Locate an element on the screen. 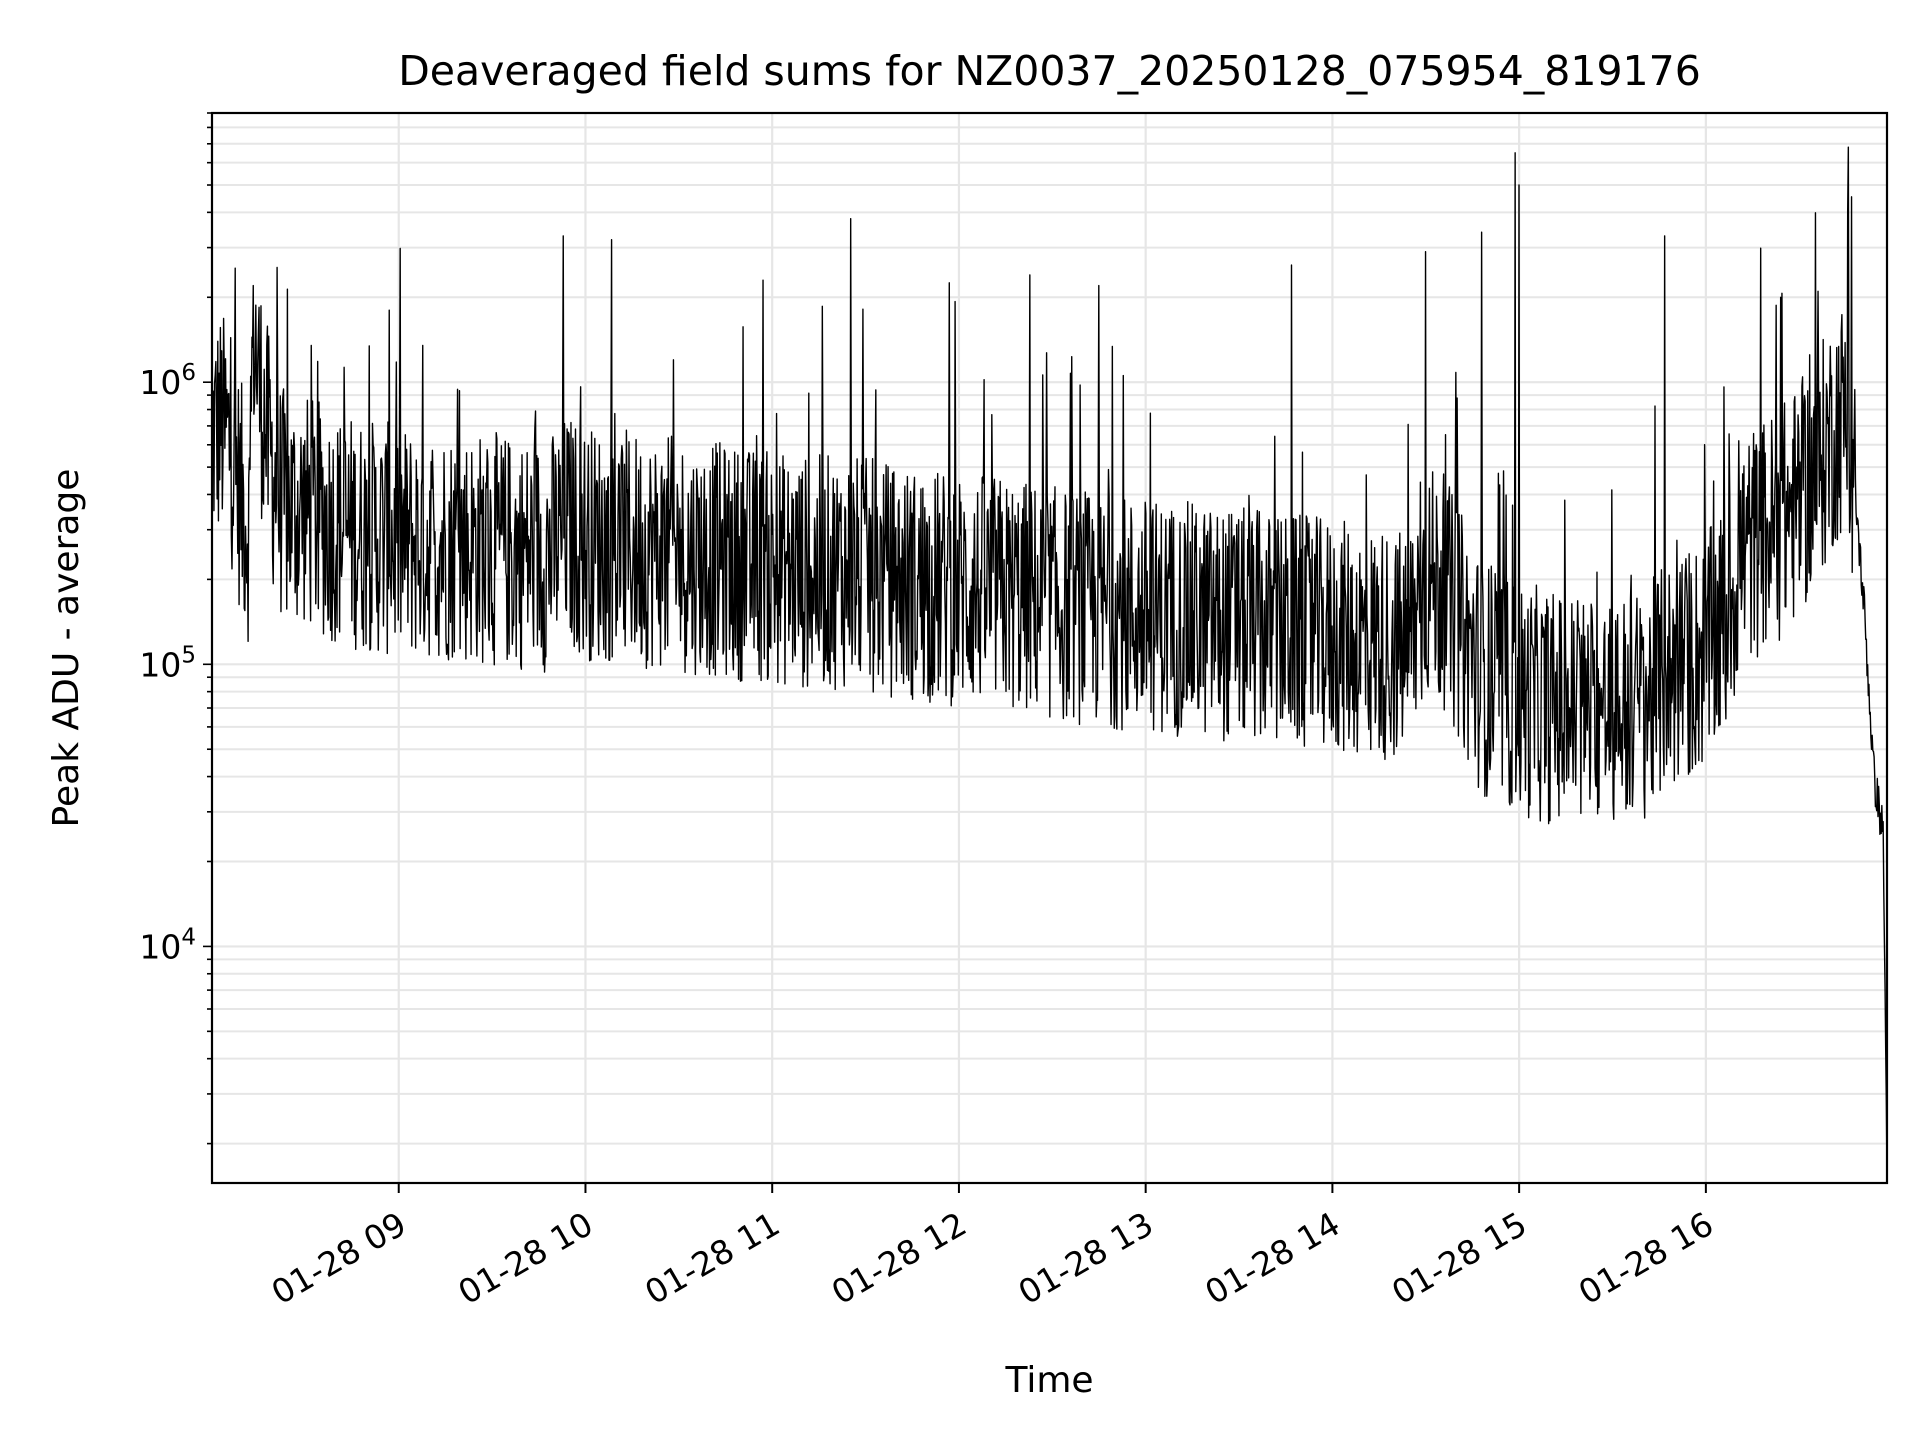 This screenshot has width=1920, height=1440. y-tick-label: 105 is located at coordinates (167, 663).